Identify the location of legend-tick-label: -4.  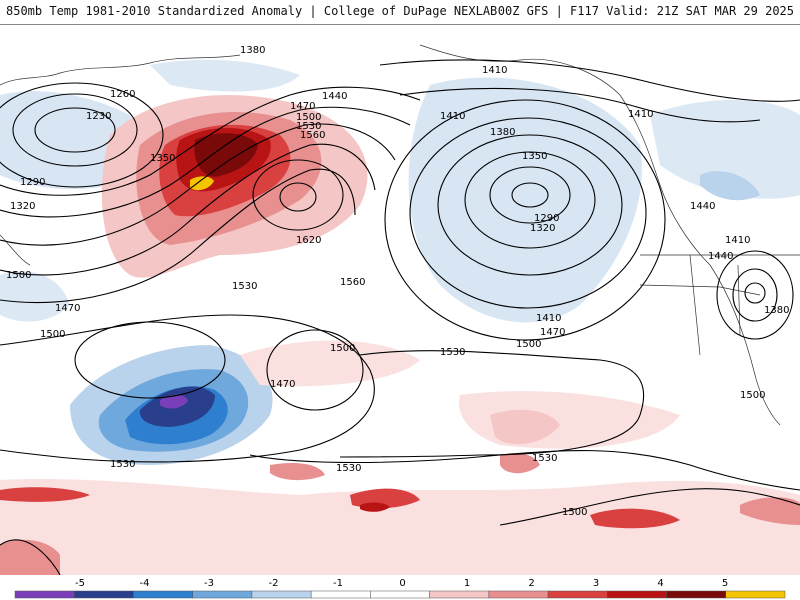
(145, 583).